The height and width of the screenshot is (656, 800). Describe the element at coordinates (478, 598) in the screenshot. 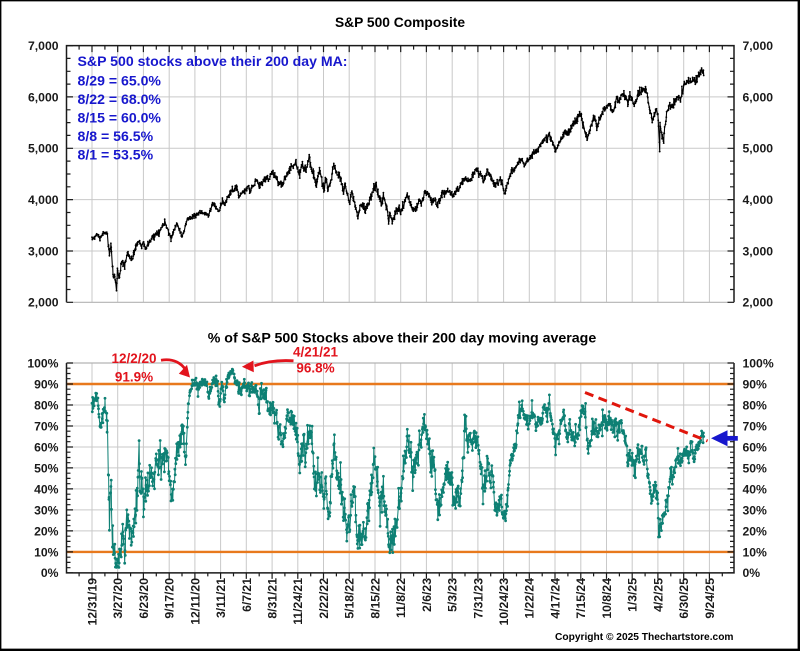

I see `svg-text: 7/31/23` at that location.